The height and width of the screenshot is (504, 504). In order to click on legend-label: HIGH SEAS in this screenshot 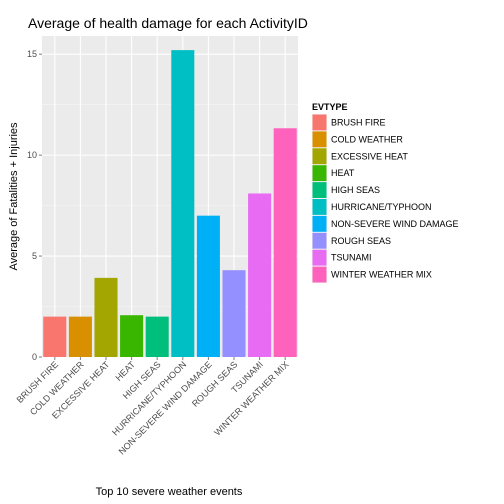, I will do `click(355, 190)`.